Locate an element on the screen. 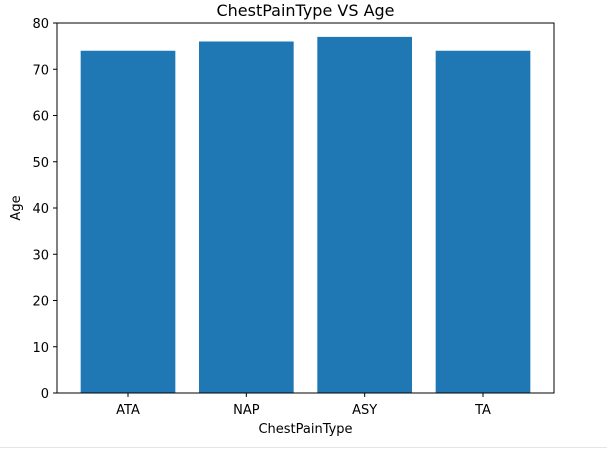 The width and height of the screenshot is (607, 454). x-axis-label: ChestPainType is located at coordinates (305, 429).